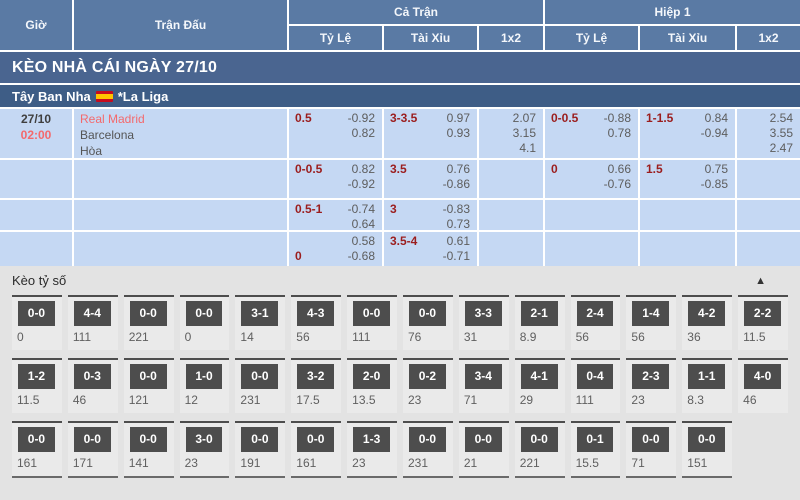 The height and width of the screenshot is (500, 800). I want to click on score-cell: 0-1 15.5, so click(595, 449).